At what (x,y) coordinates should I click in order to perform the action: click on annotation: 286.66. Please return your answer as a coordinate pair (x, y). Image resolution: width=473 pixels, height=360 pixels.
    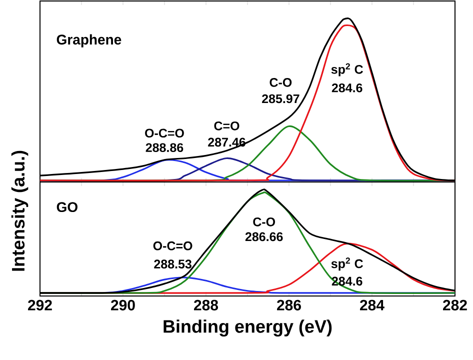
    Looking at the image, I should click on (264, 237).